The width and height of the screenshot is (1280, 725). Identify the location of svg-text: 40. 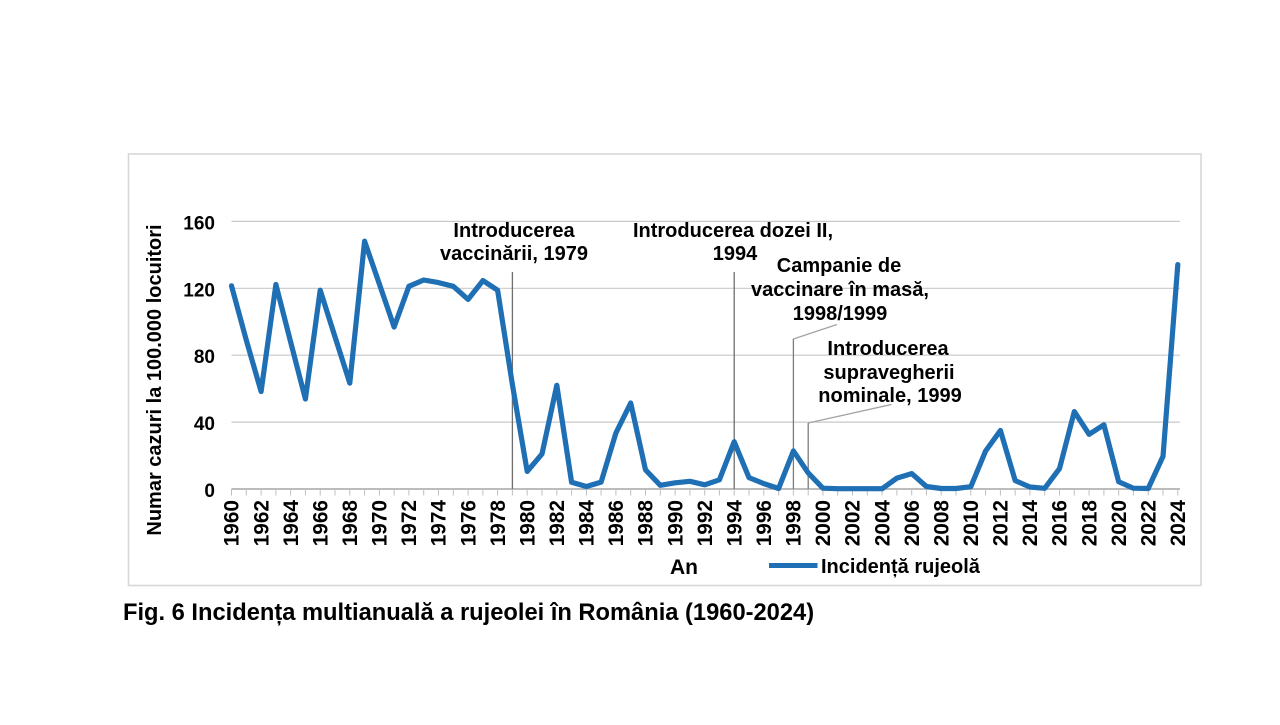
(204, 424).